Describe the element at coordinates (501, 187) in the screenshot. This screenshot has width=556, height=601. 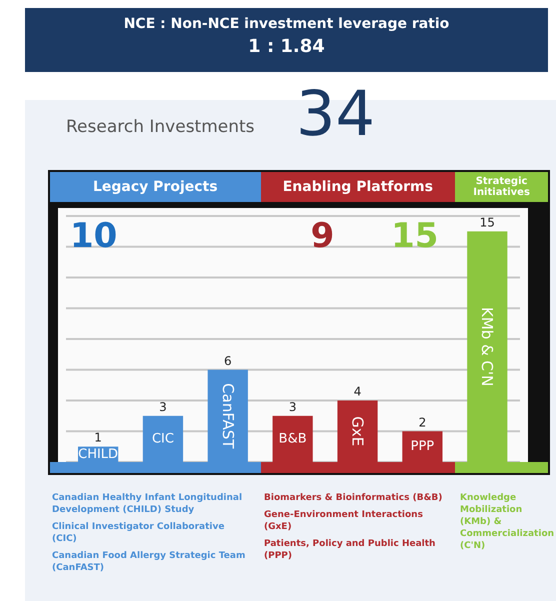
I see `text: Strategic Initiatives` at that location.